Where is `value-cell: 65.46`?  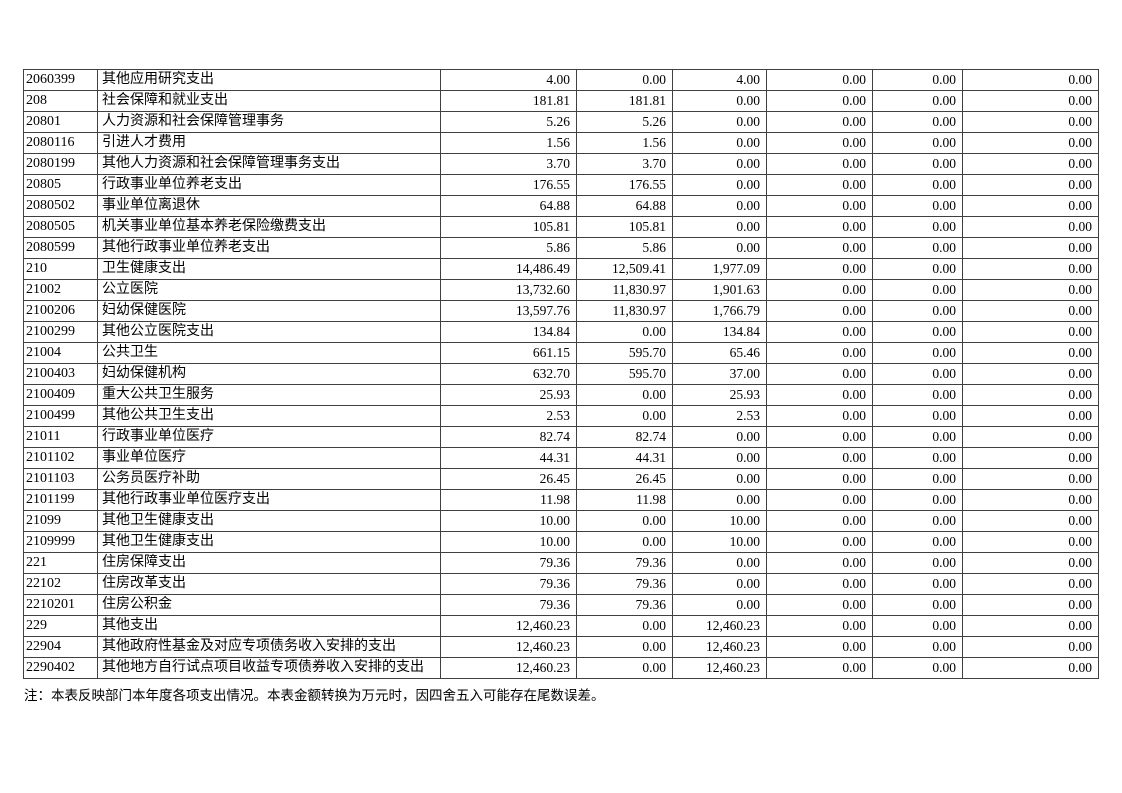 value-cell: 65.46 is located at coordinates (719, 353).